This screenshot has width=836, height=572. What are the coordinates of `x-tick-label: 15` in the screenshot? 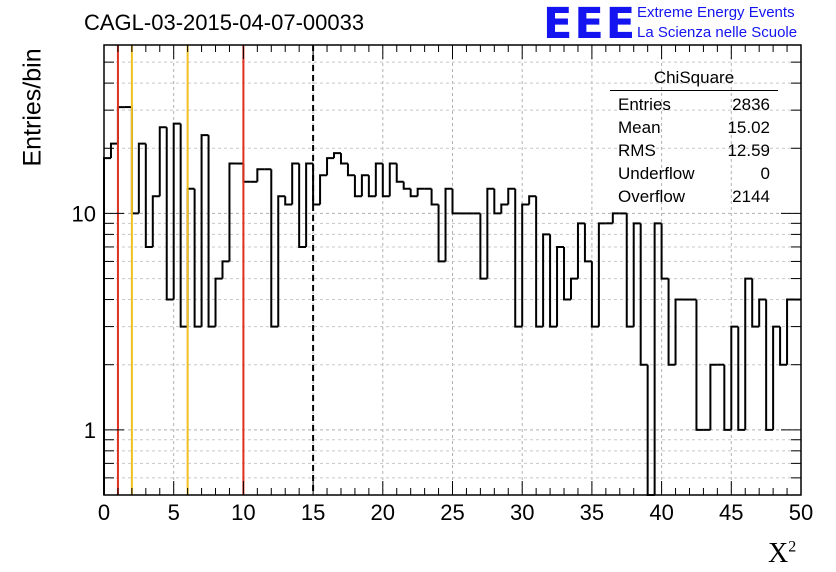 It's located at (313, 512).